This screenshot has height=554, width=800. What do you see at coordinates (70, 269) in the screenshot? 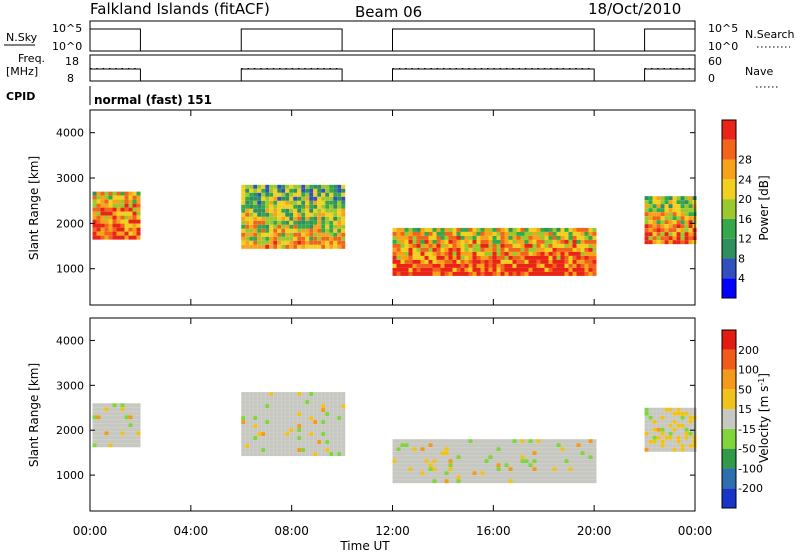
I see `y-tick-label: 1000` at bounding box center [70, 269].